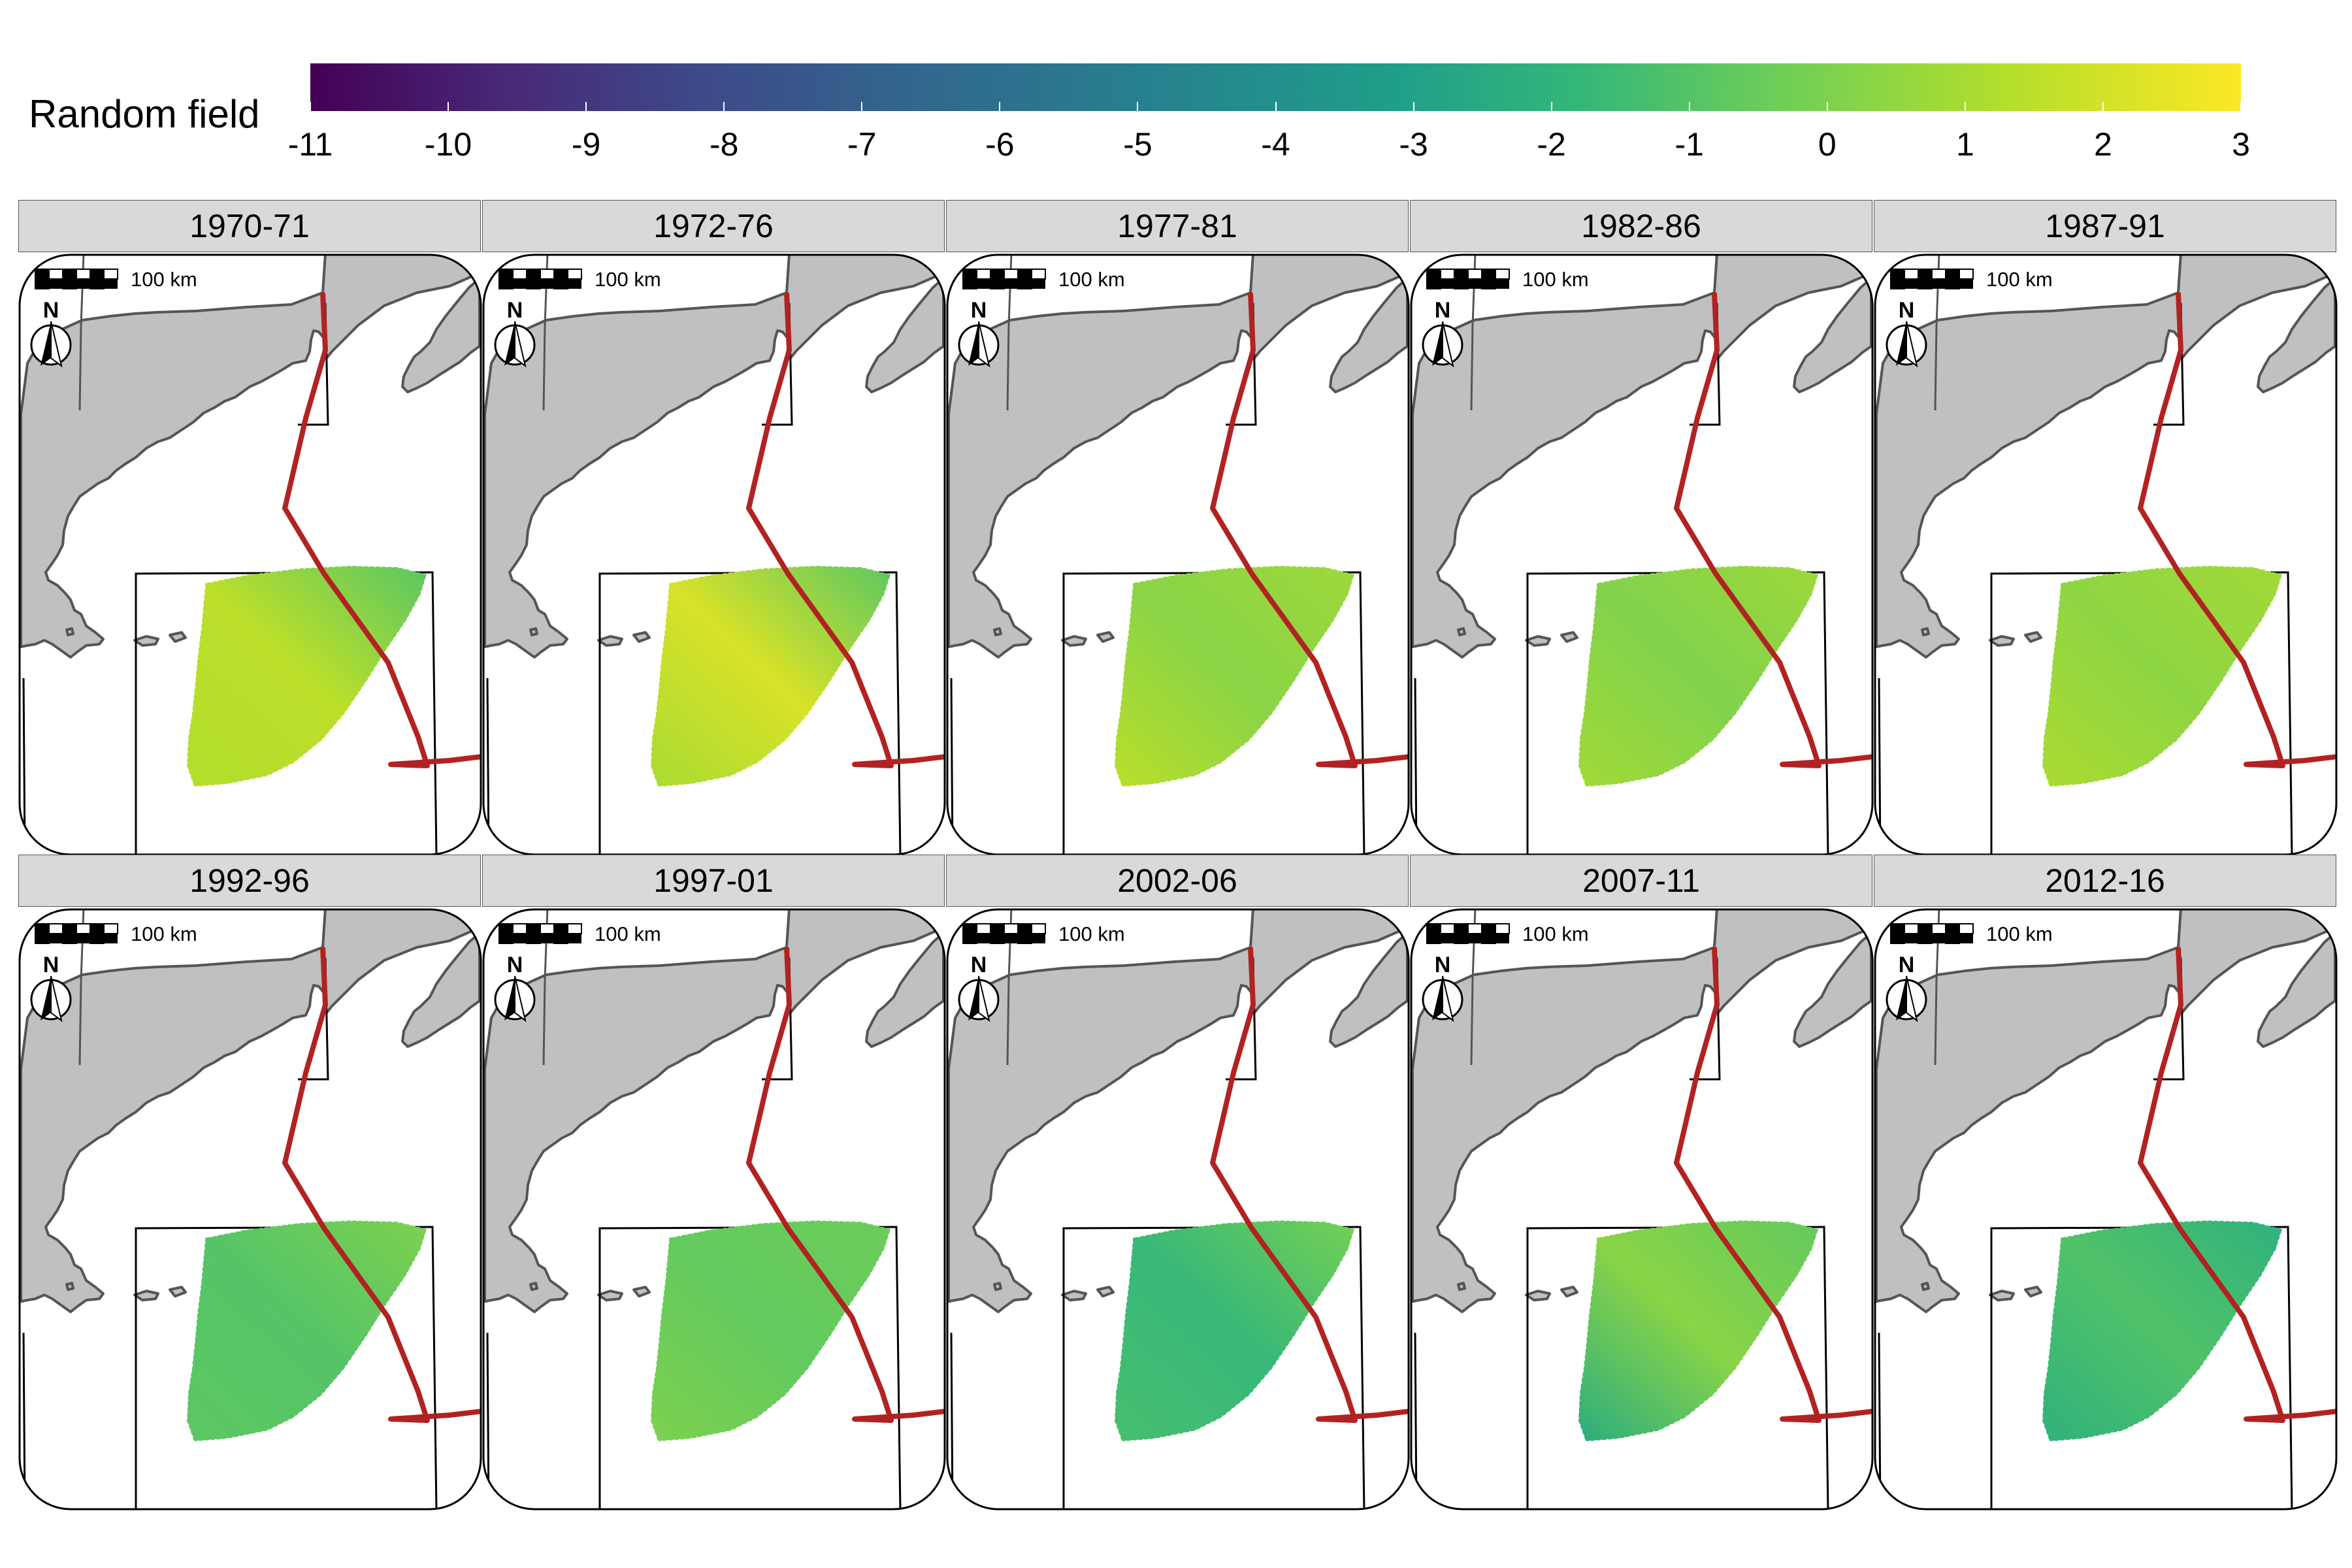 The image size is (2352, 1568). What do you see at coordinates (724, 144) in the screenshot?
I see `colorbar-tick-label: -8` at bounding box center [724, 144].